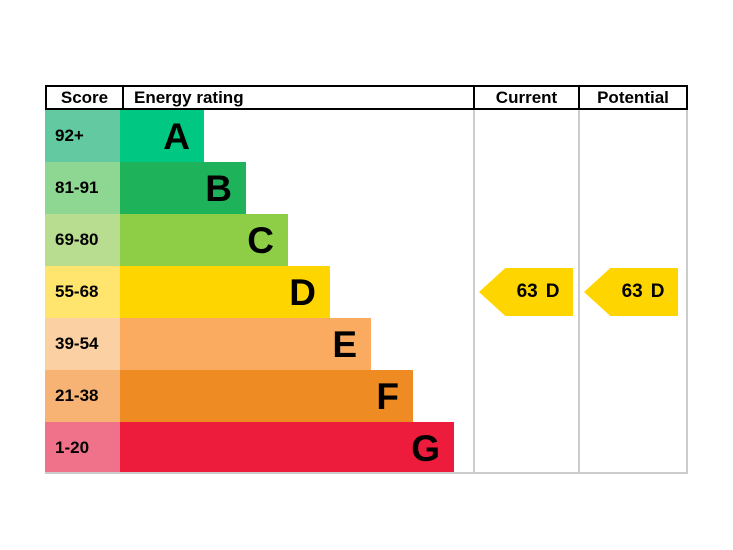  I want to click on band-row-d: 55-68 D, so click(366, 292).